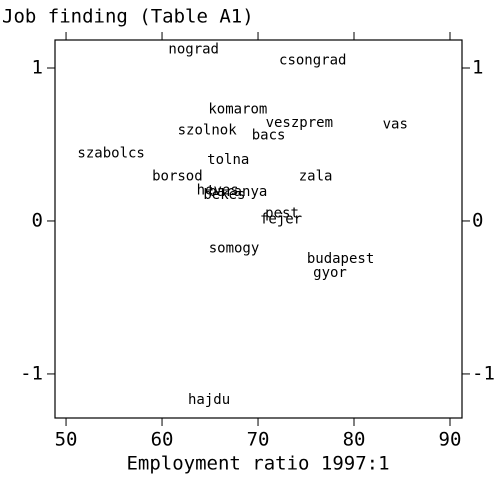  Describe the element at coordinates (110, 154) in the screenshot. I see `point-label: szabolcs` at that location.